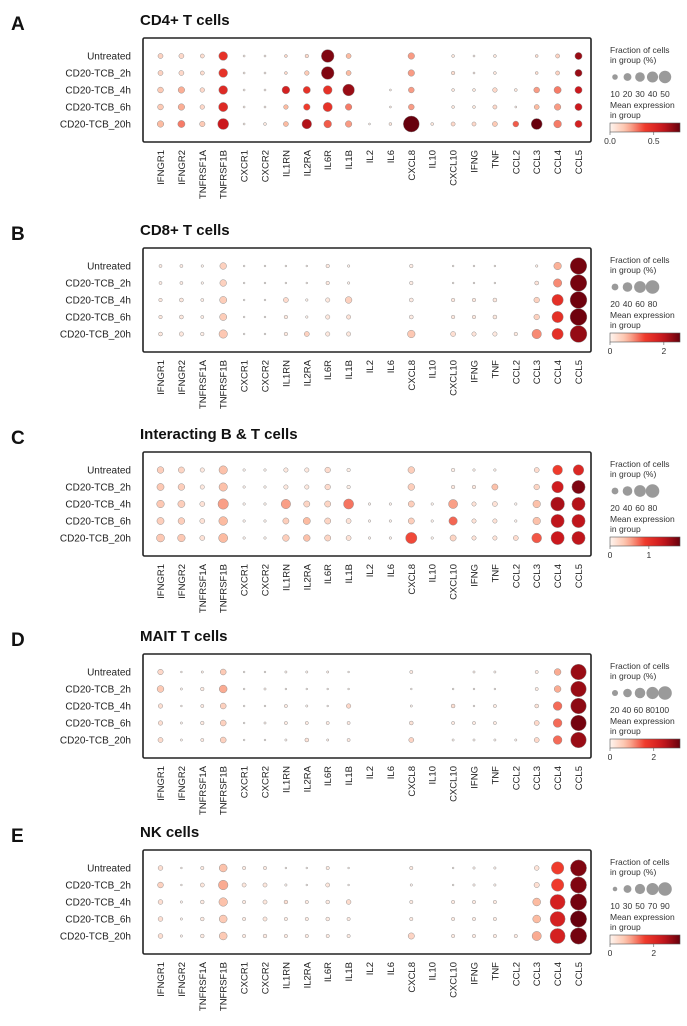 The image size is (687, 1026). I want to click on plot-frame, so click(367, 90).